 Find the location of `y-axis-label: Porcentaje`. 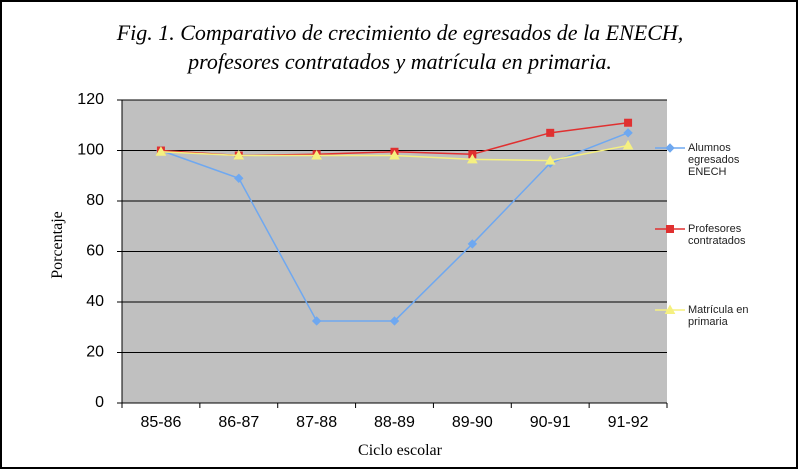

y-axis-label: Porcentaje is located at coordinates (57, 245).